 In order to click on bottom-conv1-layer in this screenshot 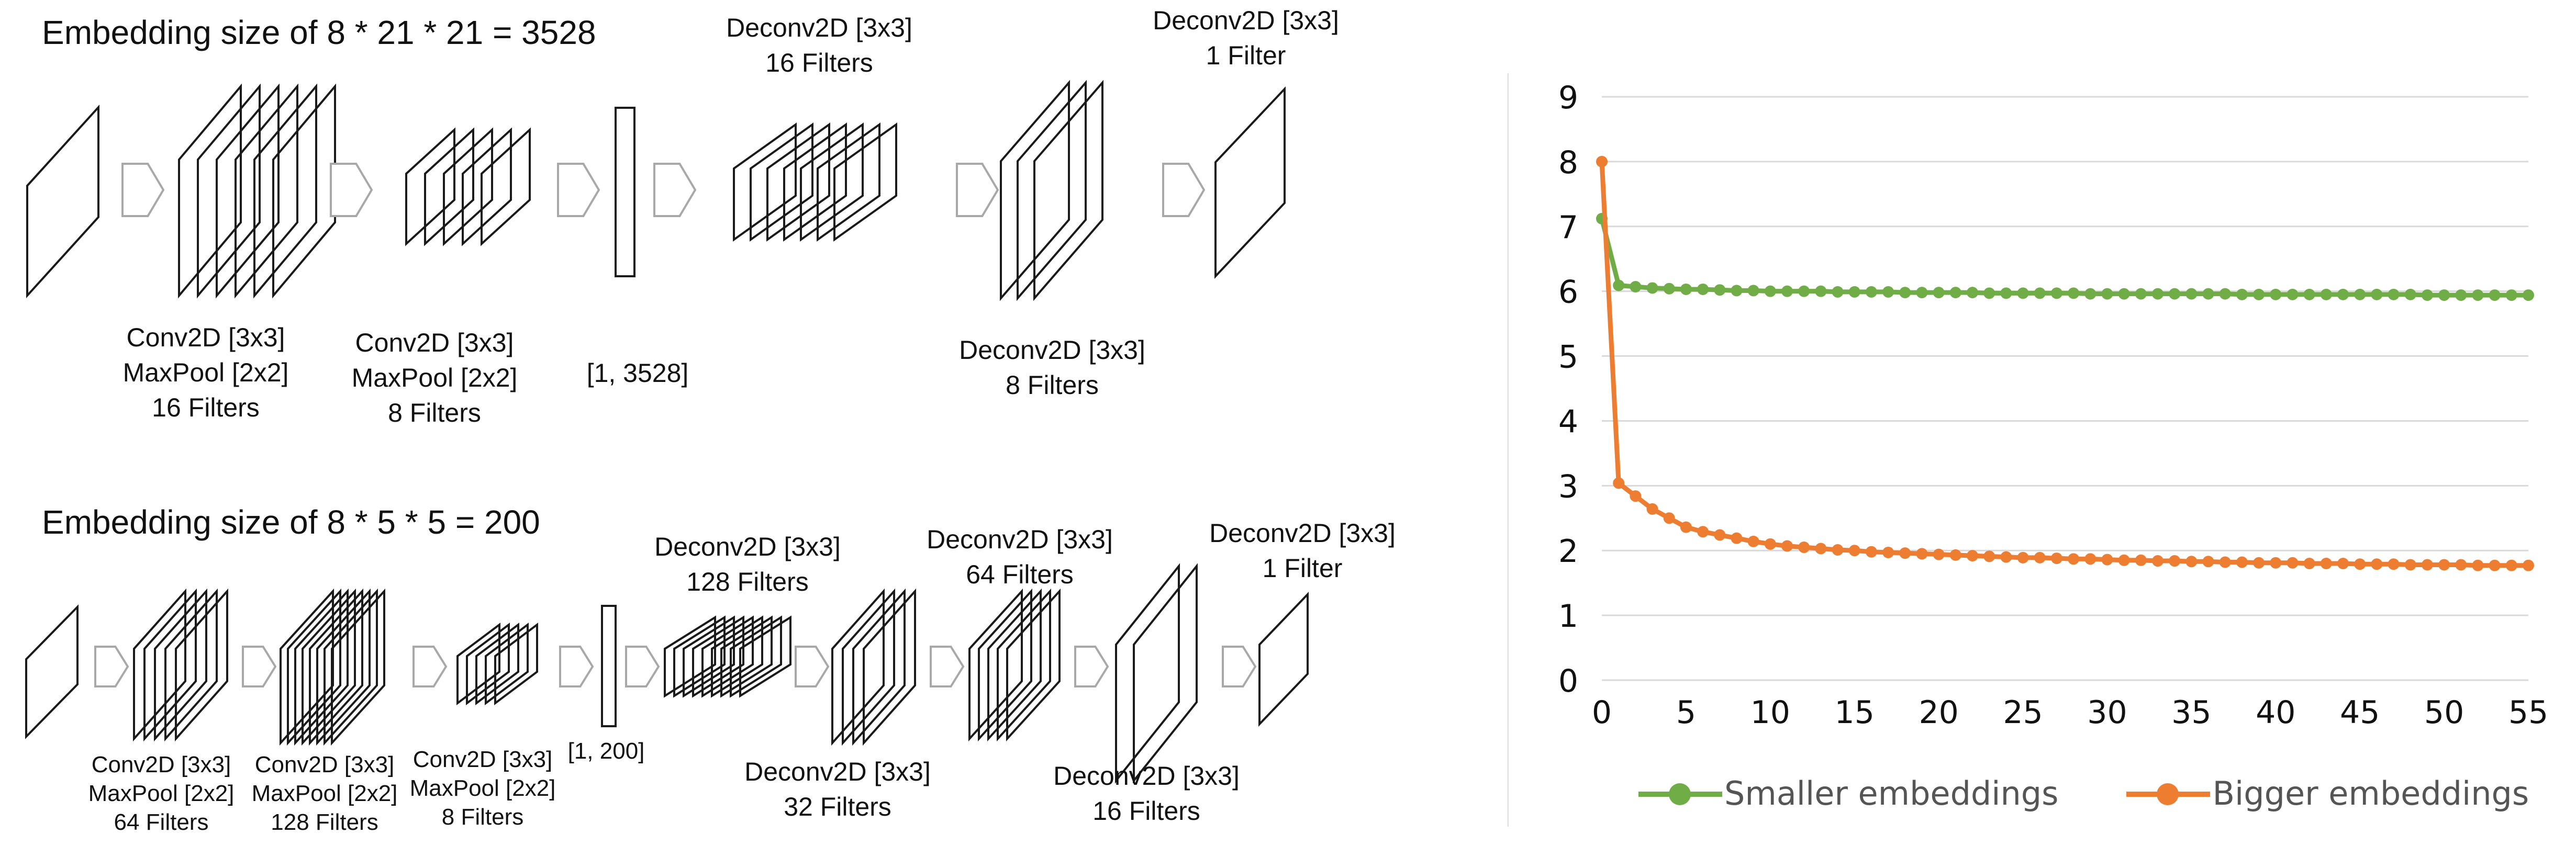, I will do `click(180, 665)`.